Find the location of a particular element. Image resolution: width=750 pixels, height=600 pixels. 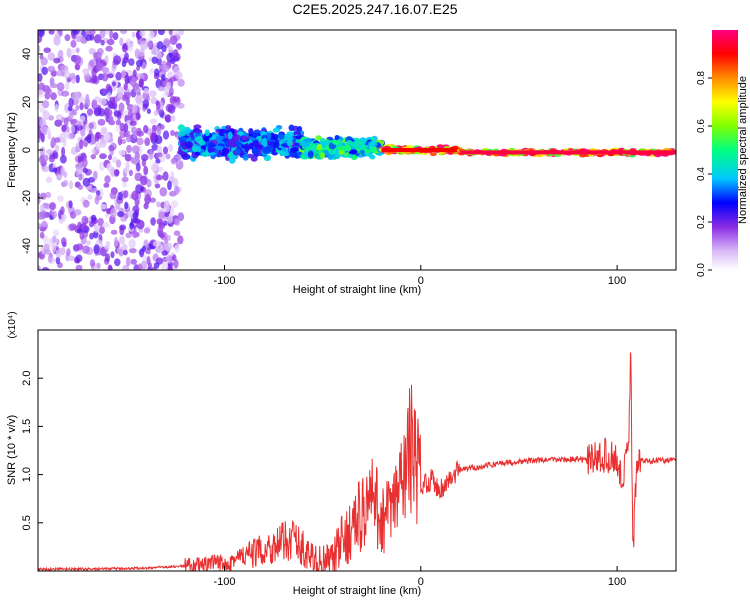

spectrogram-y-label: Frequency (Hz) is located at coordinates (12, 150).